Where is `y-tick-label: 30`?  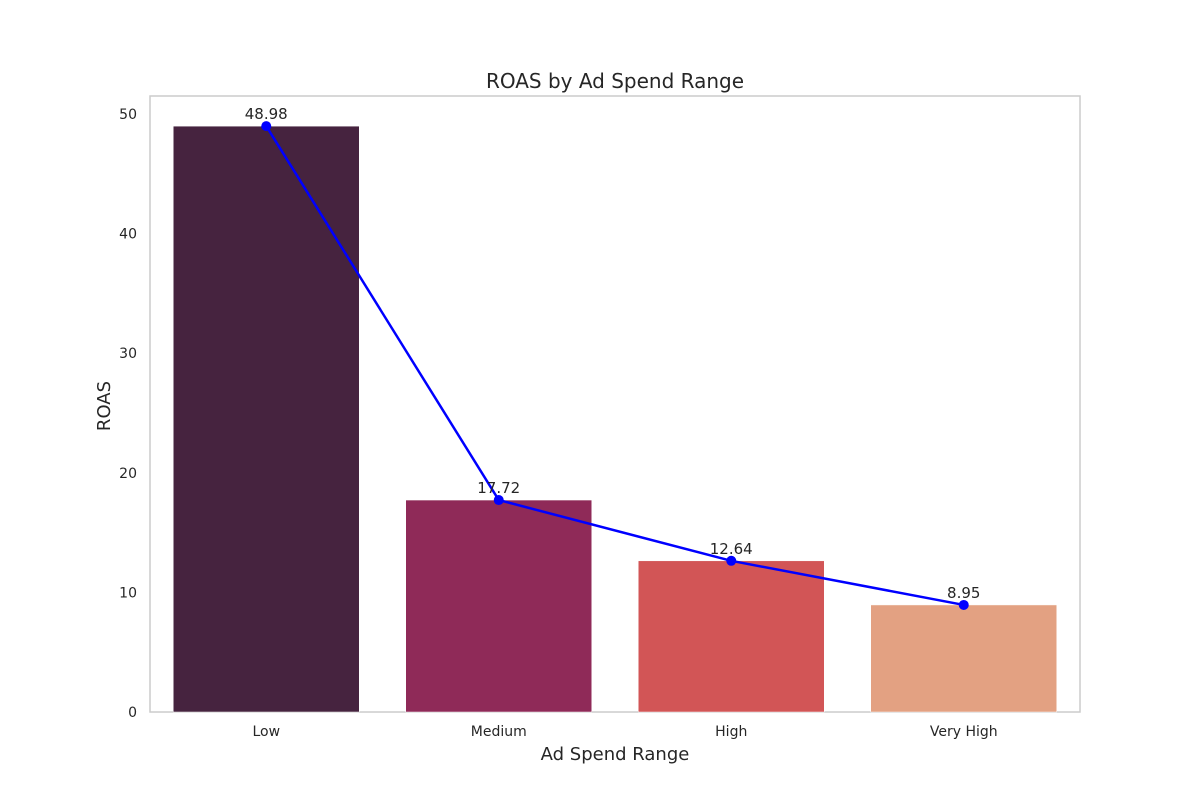 y-tick-label: 30 is located at coordinates (128, 354).